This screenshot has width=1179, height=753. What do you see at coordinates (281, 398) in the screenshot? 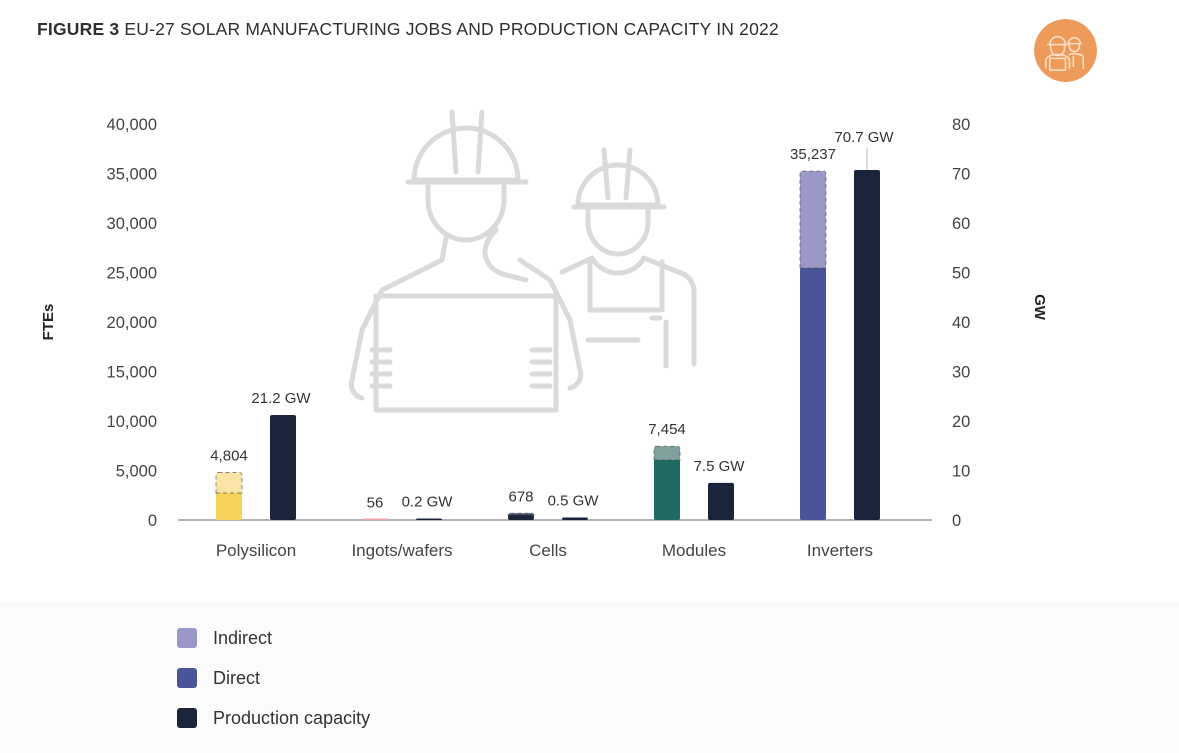
I see `capacity-value-label: 21.2 GW` at bounding box center [281, 398].